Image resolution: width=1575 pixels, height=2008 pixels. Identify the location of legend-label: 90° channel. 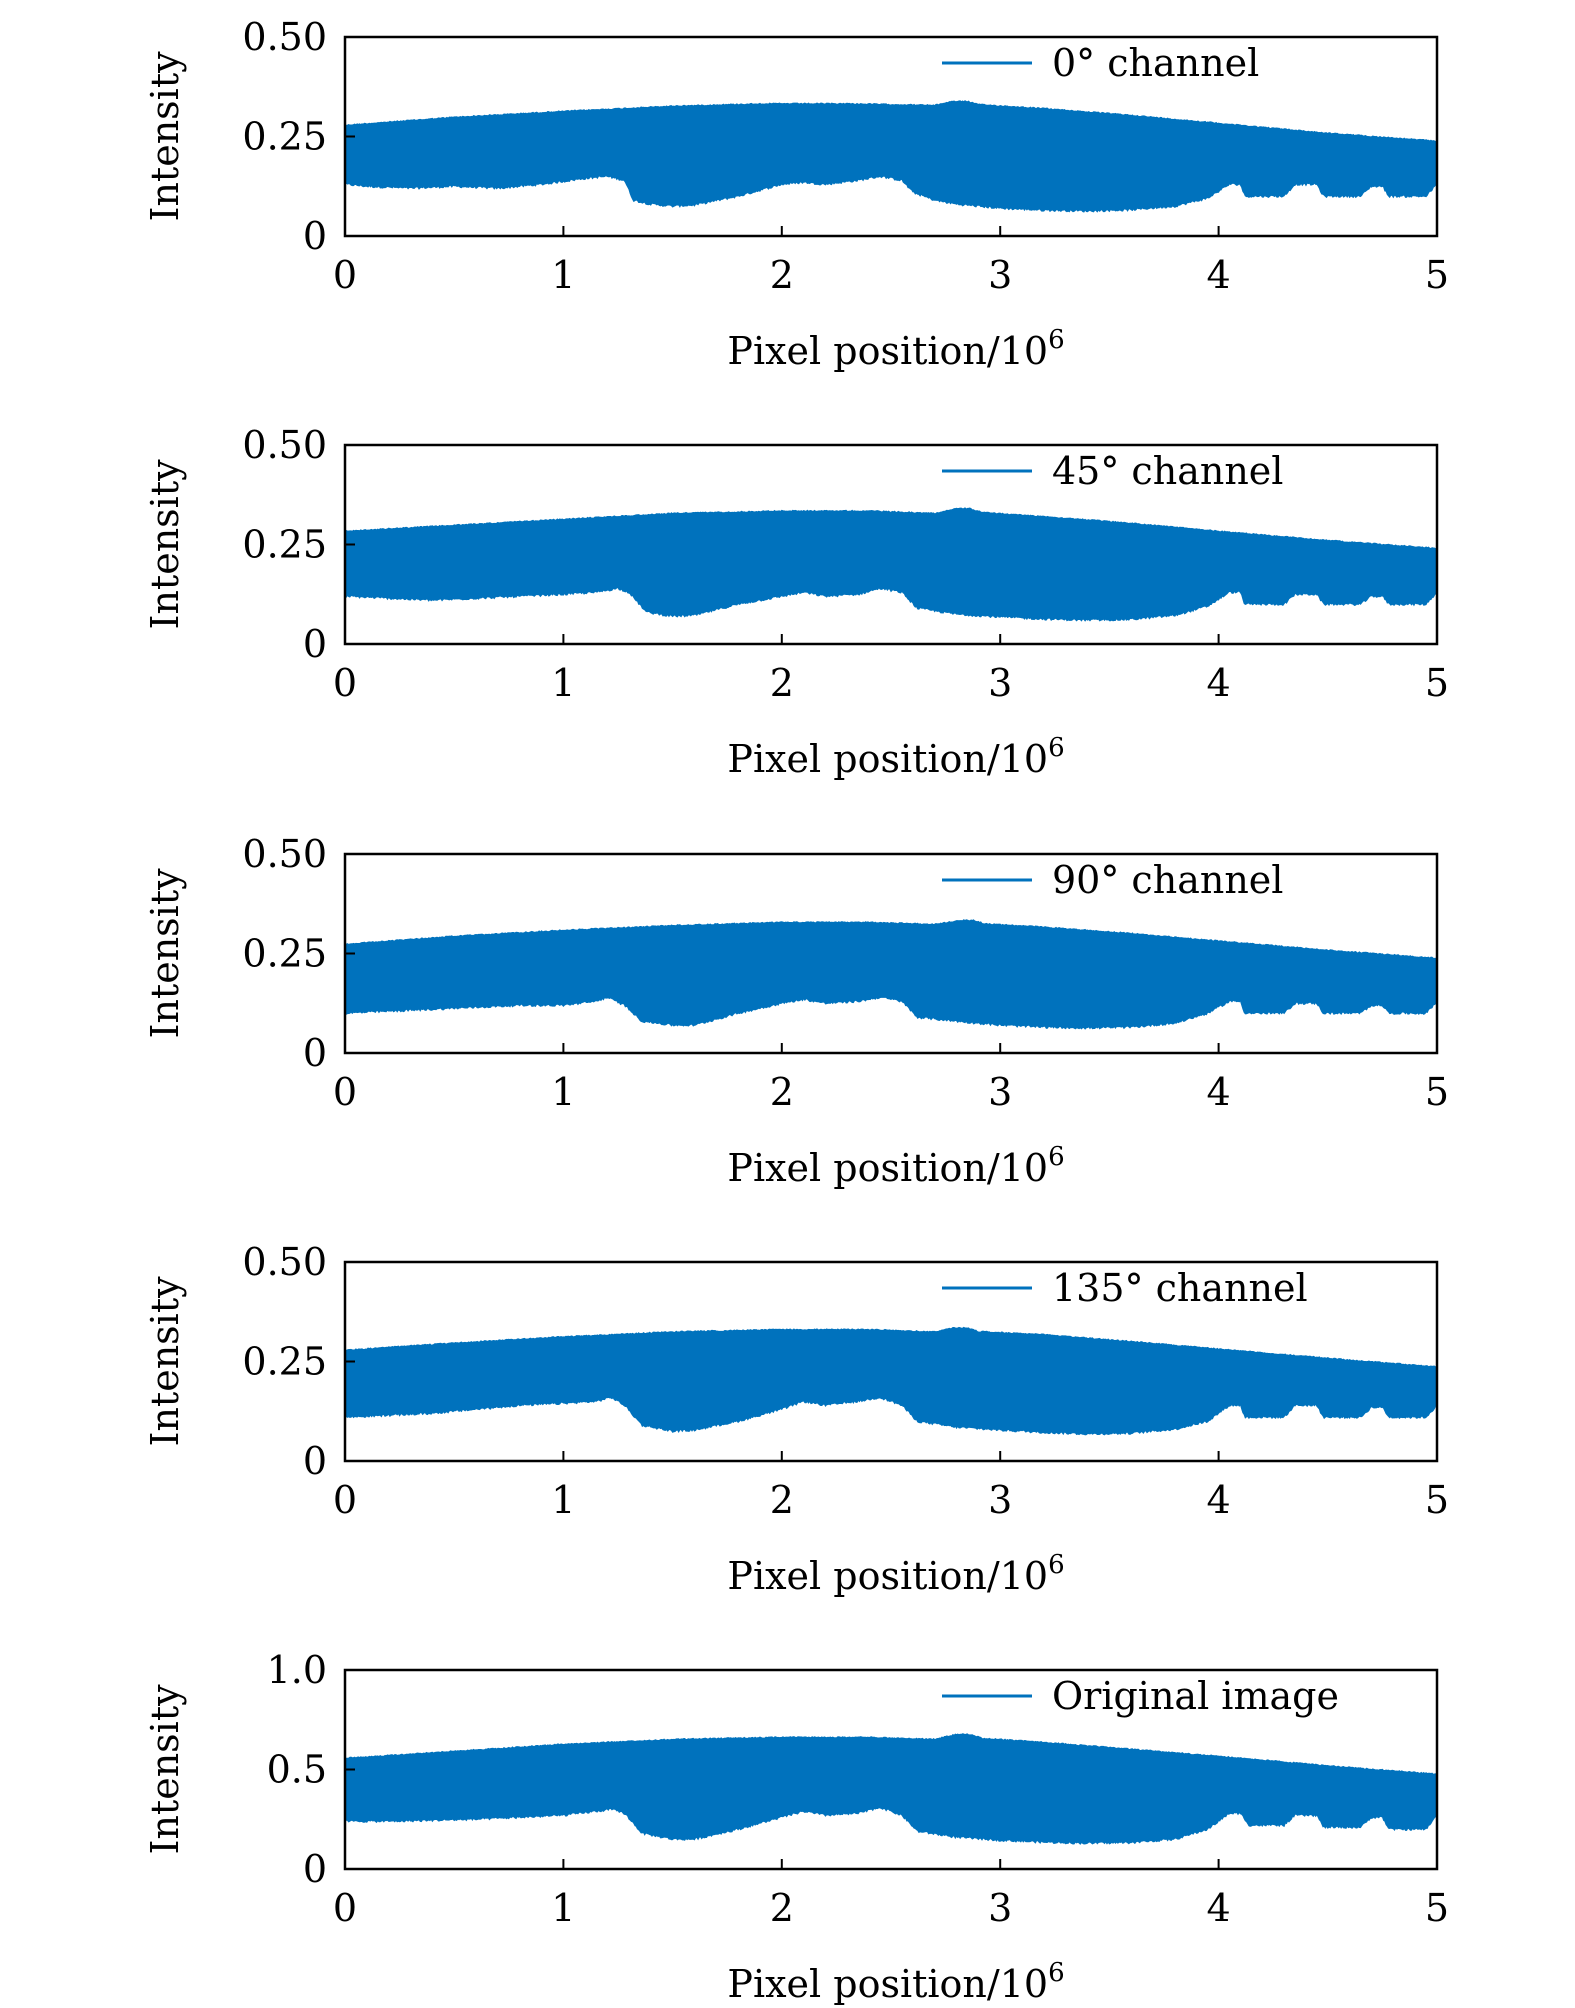
(1167, 880).